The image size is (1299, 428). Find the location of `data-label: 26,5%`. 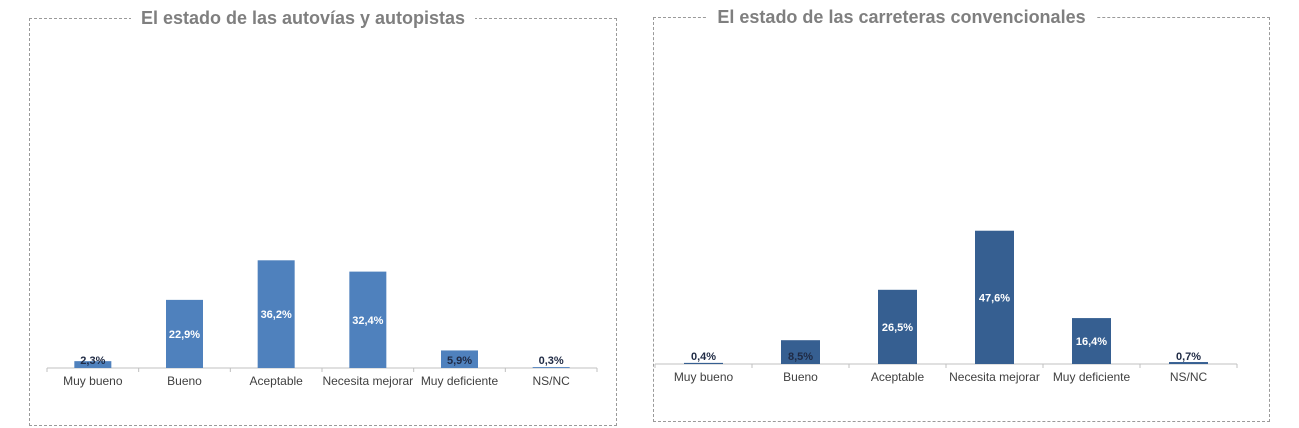

data-label: 26,5% is located at coordinates (897, 328).